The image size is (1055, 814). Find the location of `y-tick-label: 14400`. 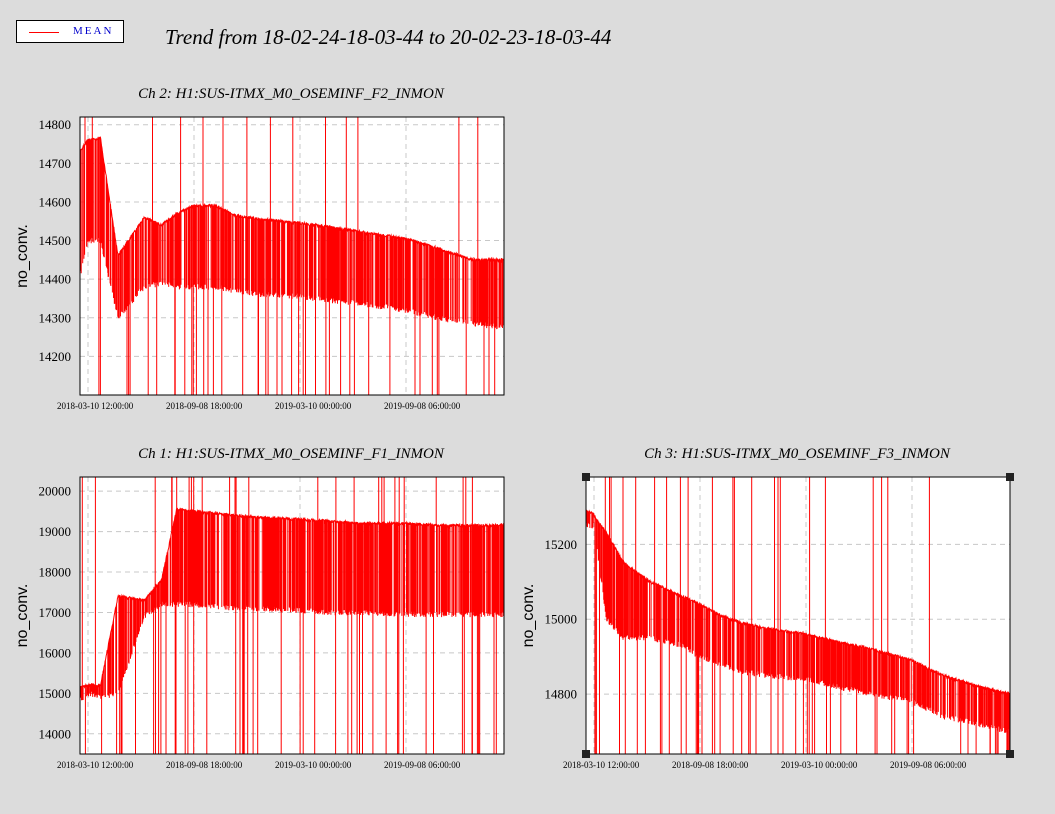

y-tick-label: 14400 is located at coordinates (55, 279).